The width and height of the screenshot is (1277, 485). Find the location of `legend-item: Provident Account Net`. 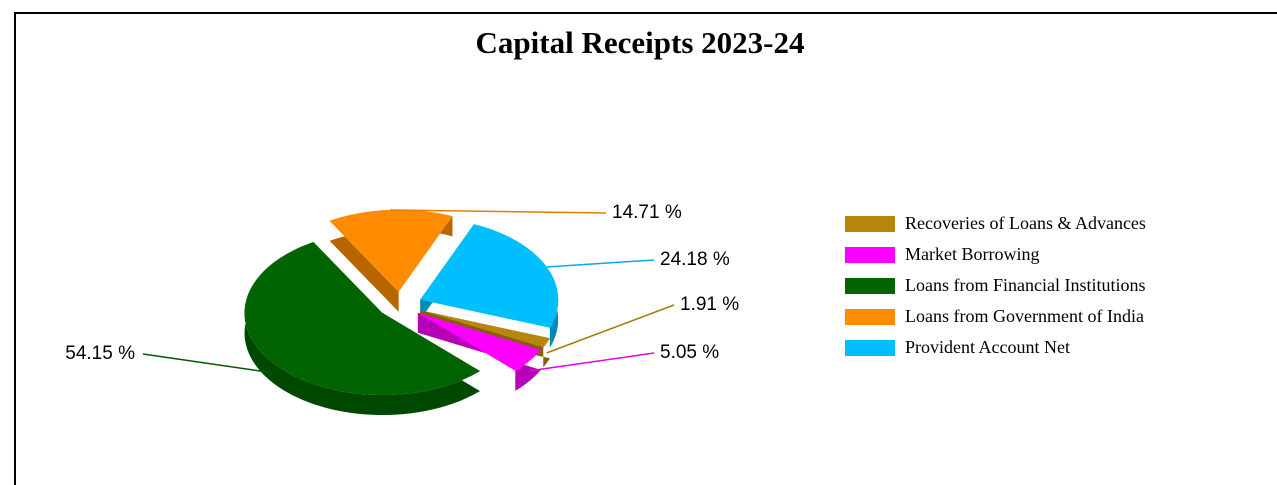

legend-item: Provident Account Net is located at coordinates (1020, 347).